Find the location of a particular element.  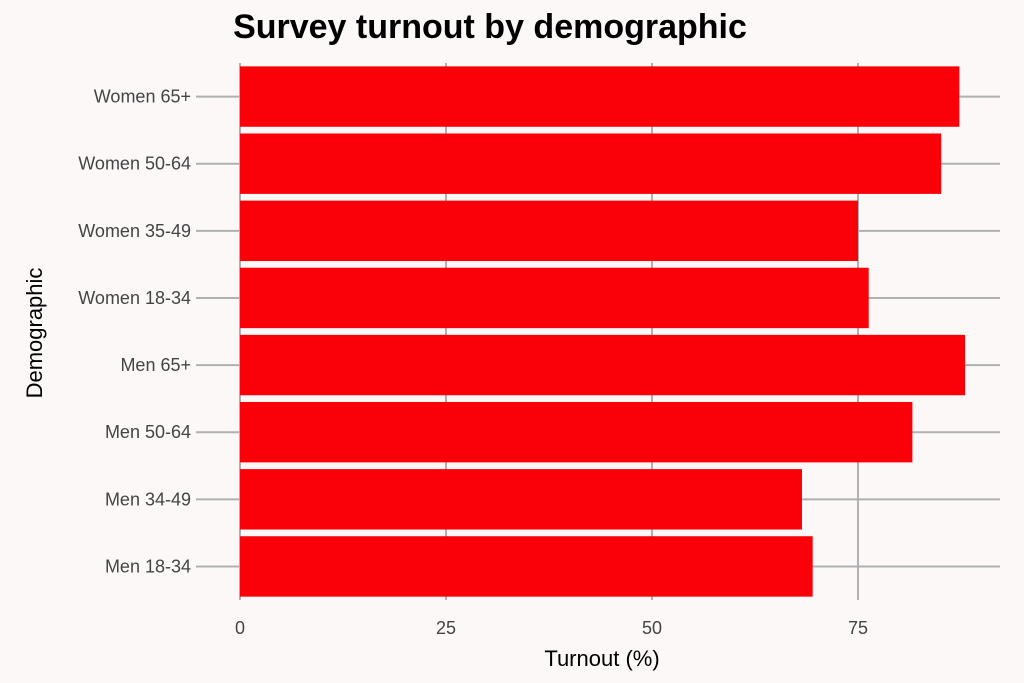

y-tick-label: Women 65+ is located at coordinates (142, 97).